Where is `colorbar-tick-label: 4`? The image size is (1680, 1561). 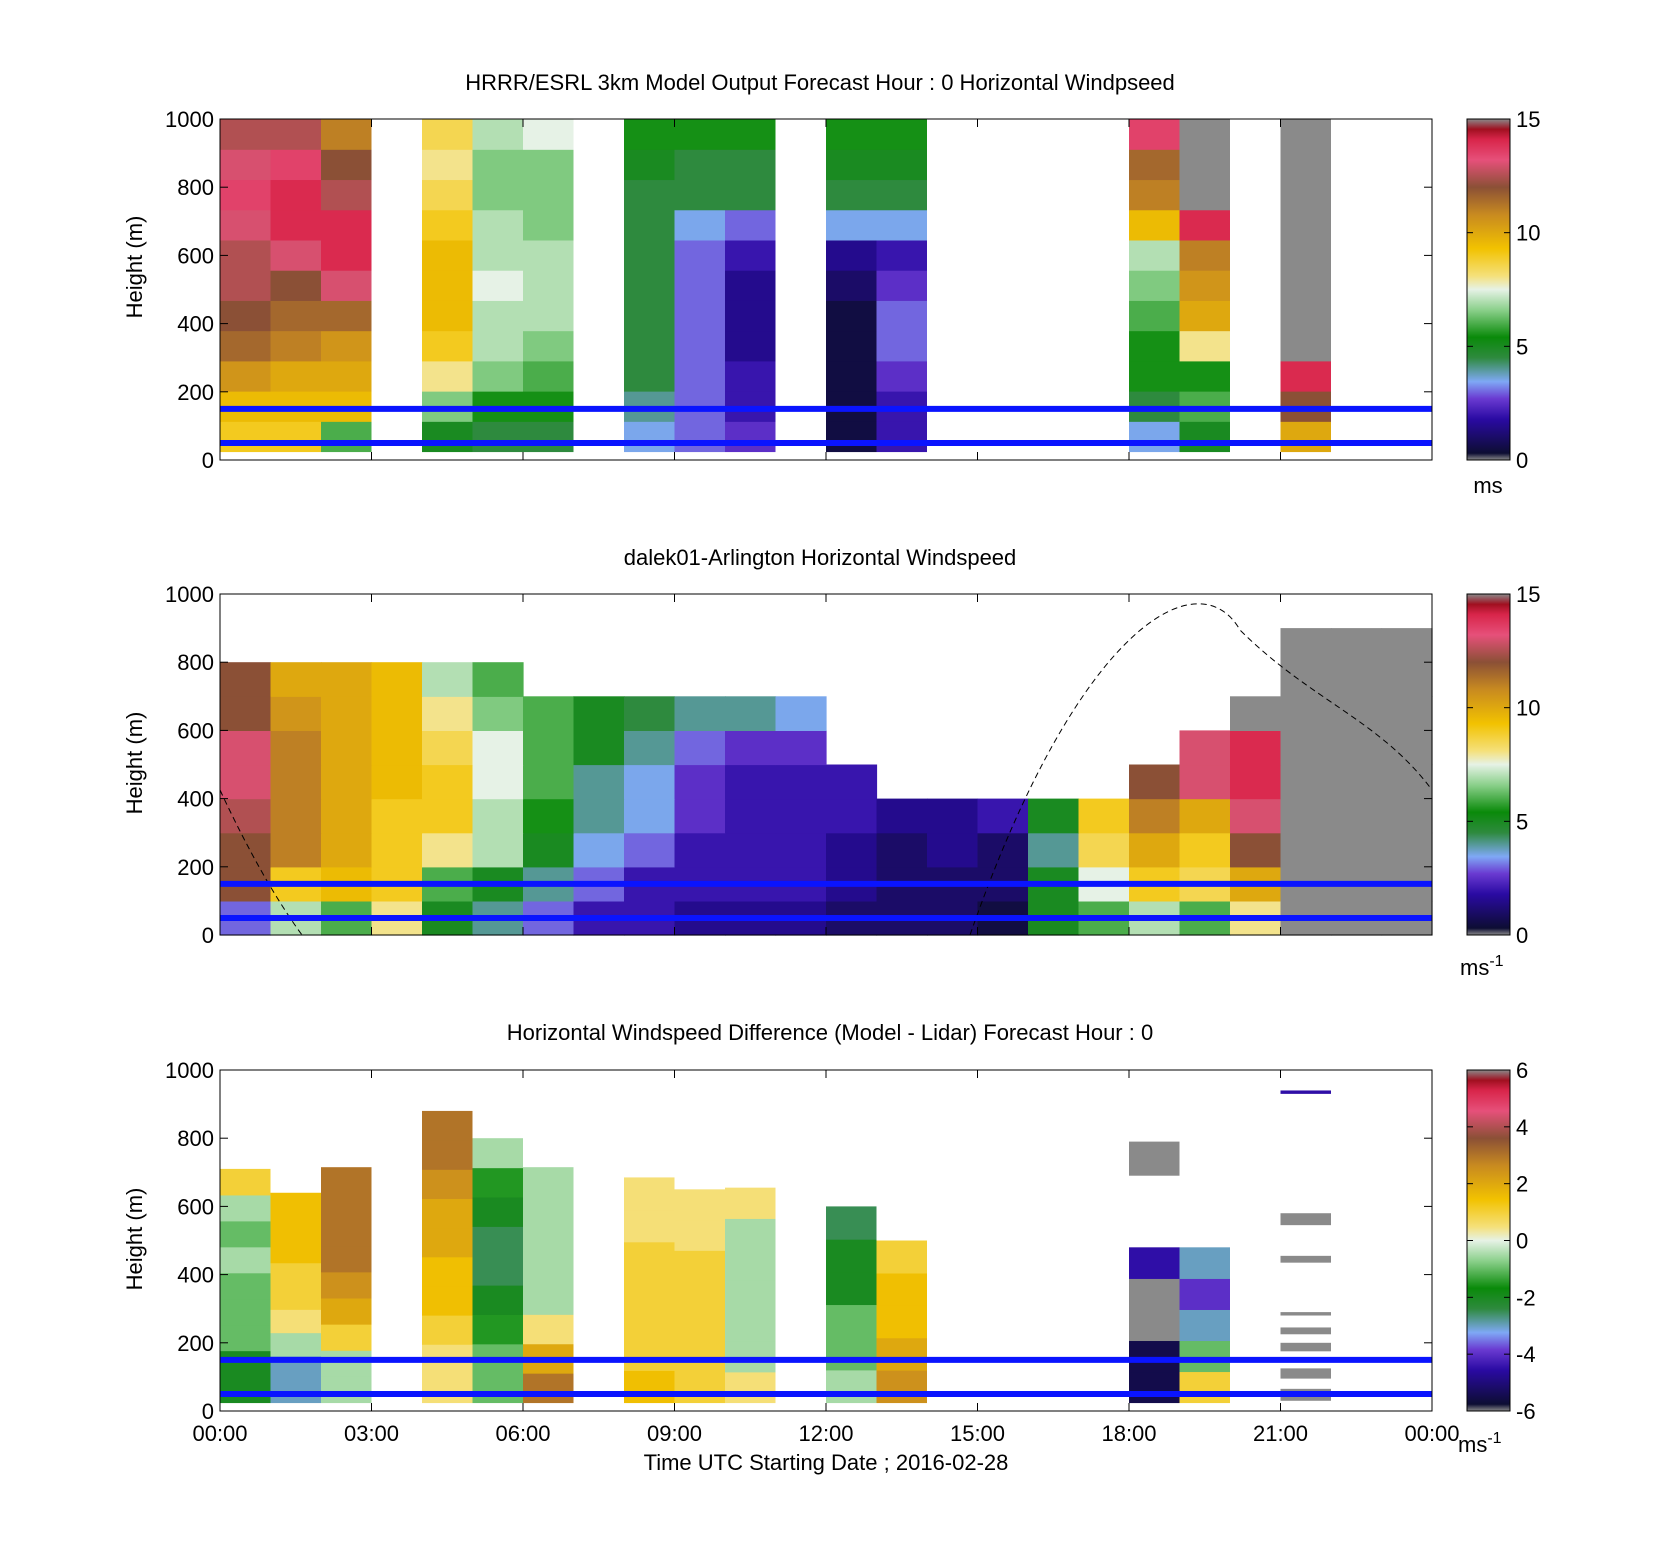
colorbar-tick-label: 4 is located at coordinates (1522, 1127).